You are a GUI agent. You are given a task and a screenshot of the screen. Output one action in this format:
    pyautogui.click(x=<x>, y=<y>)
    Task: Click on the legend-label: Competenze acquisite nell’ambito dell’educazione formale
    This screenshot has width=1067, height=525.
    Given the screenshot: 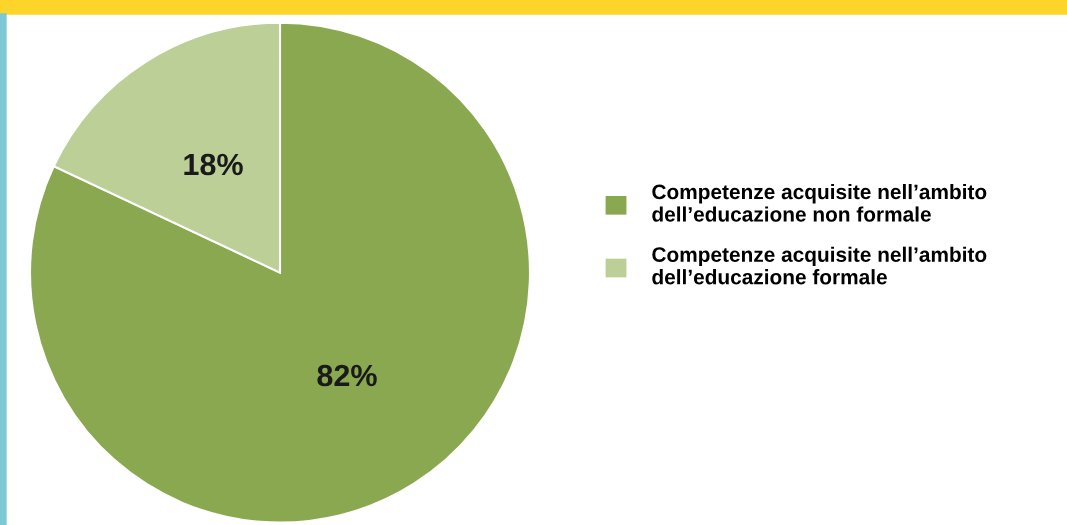 What is the action you would take?
    pyautogui.click(x=819, y=265)
    